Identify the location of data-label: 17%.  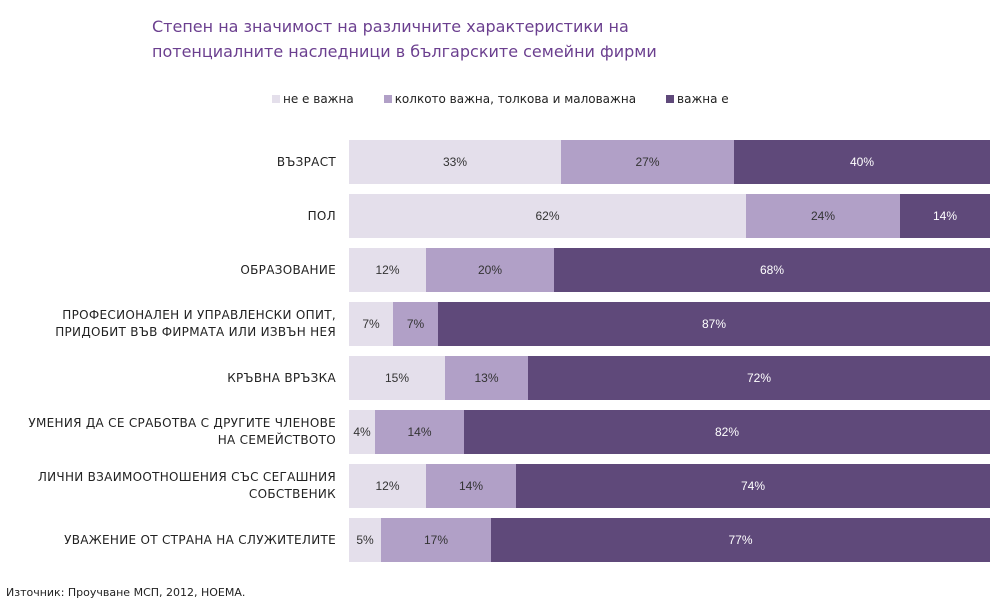
(436, 540).